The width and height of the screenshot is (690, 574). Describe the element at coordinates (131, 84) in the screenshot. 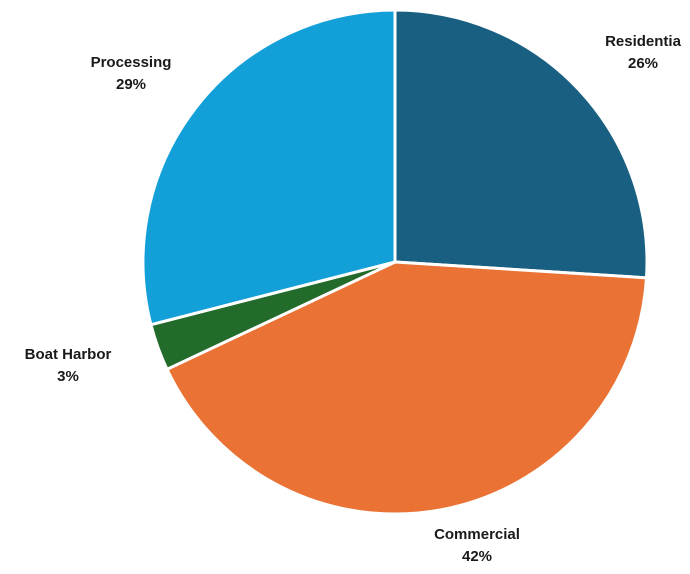

I see `slice-value-processing: 29%` at that location.